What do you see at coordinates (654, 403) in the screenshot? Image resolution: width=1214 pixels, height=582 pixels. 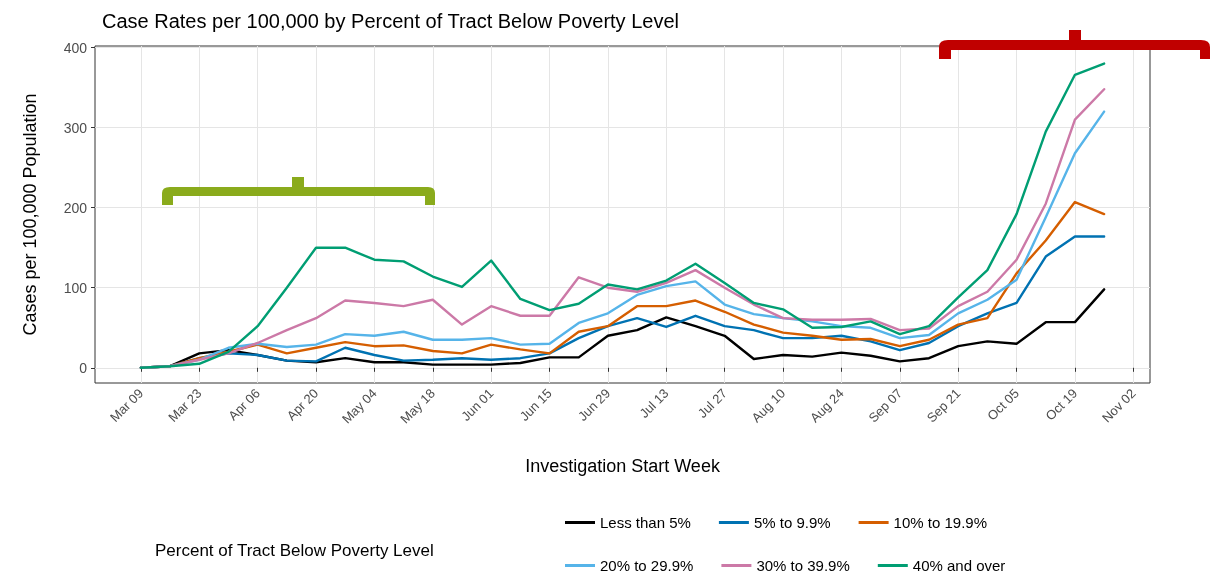 I see `x-tick-label: Jul 13` at bounding box center [654, 403].